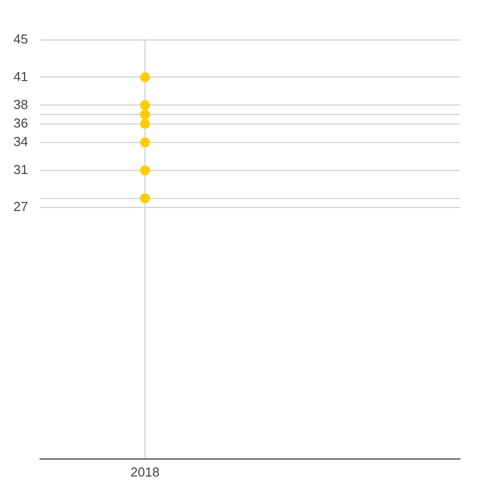  What do you see at coordinates (21, 76) in the screenshot?
I see `y-tick-label: 41` at bounding box center [21, 76].